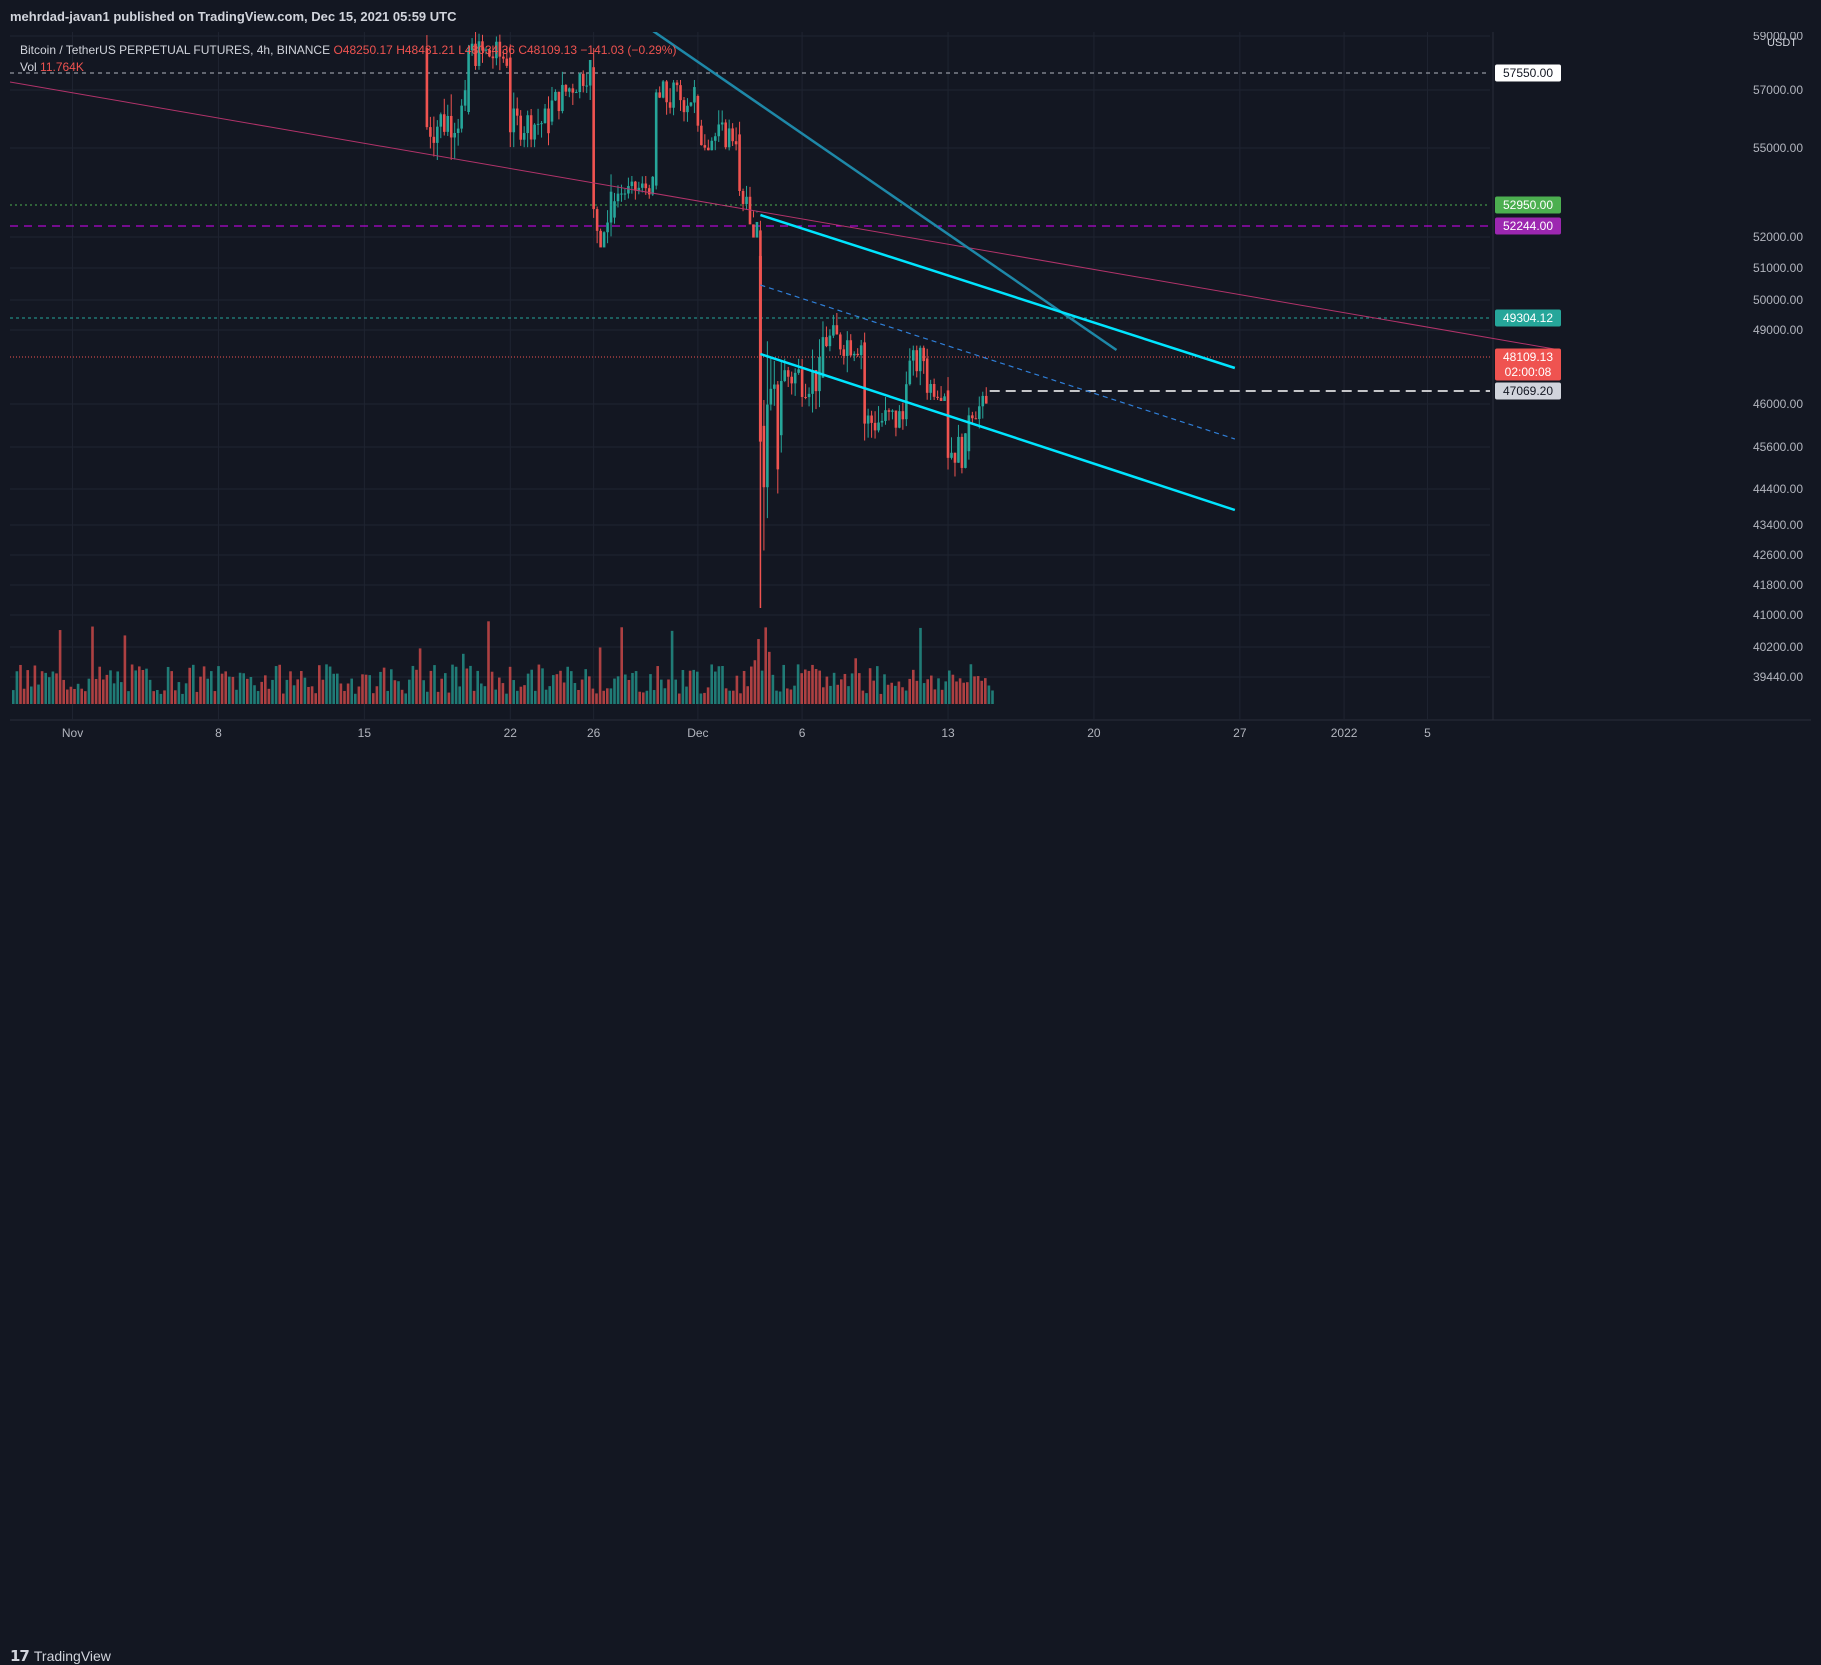 This screenshot has height=1665, width=1821. Describe the element at coordinates (1528, 372) in the screenshot. I see `countdown-label: 02:00:08` at that location.